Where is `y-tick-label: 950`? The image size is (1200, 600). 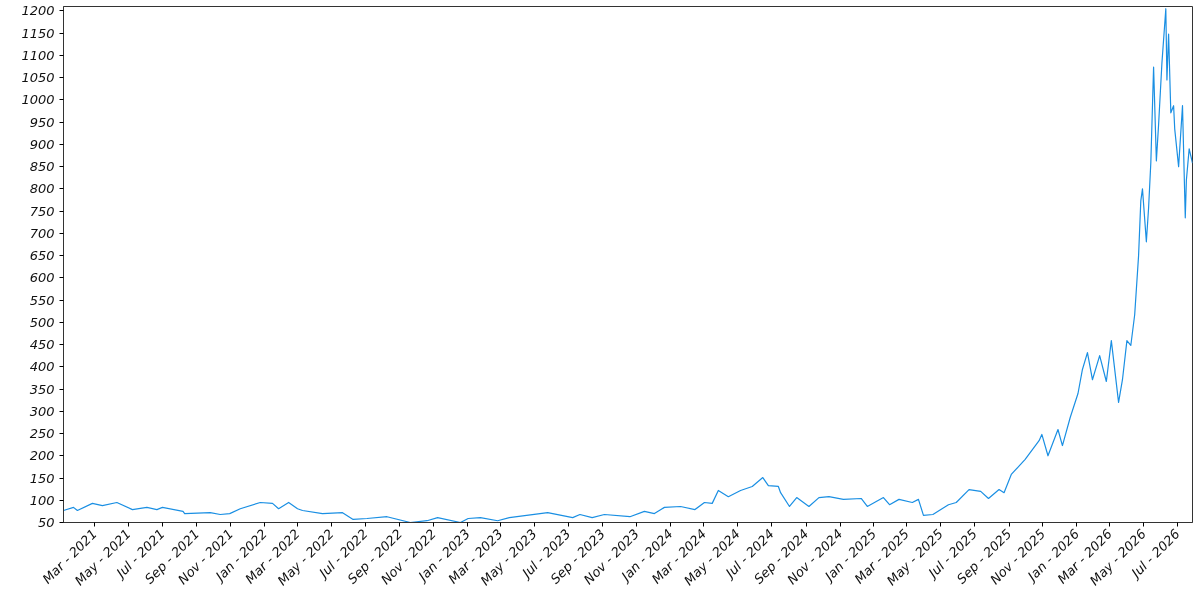 y-tick-label: 950 is located at coordinates (42, 122).